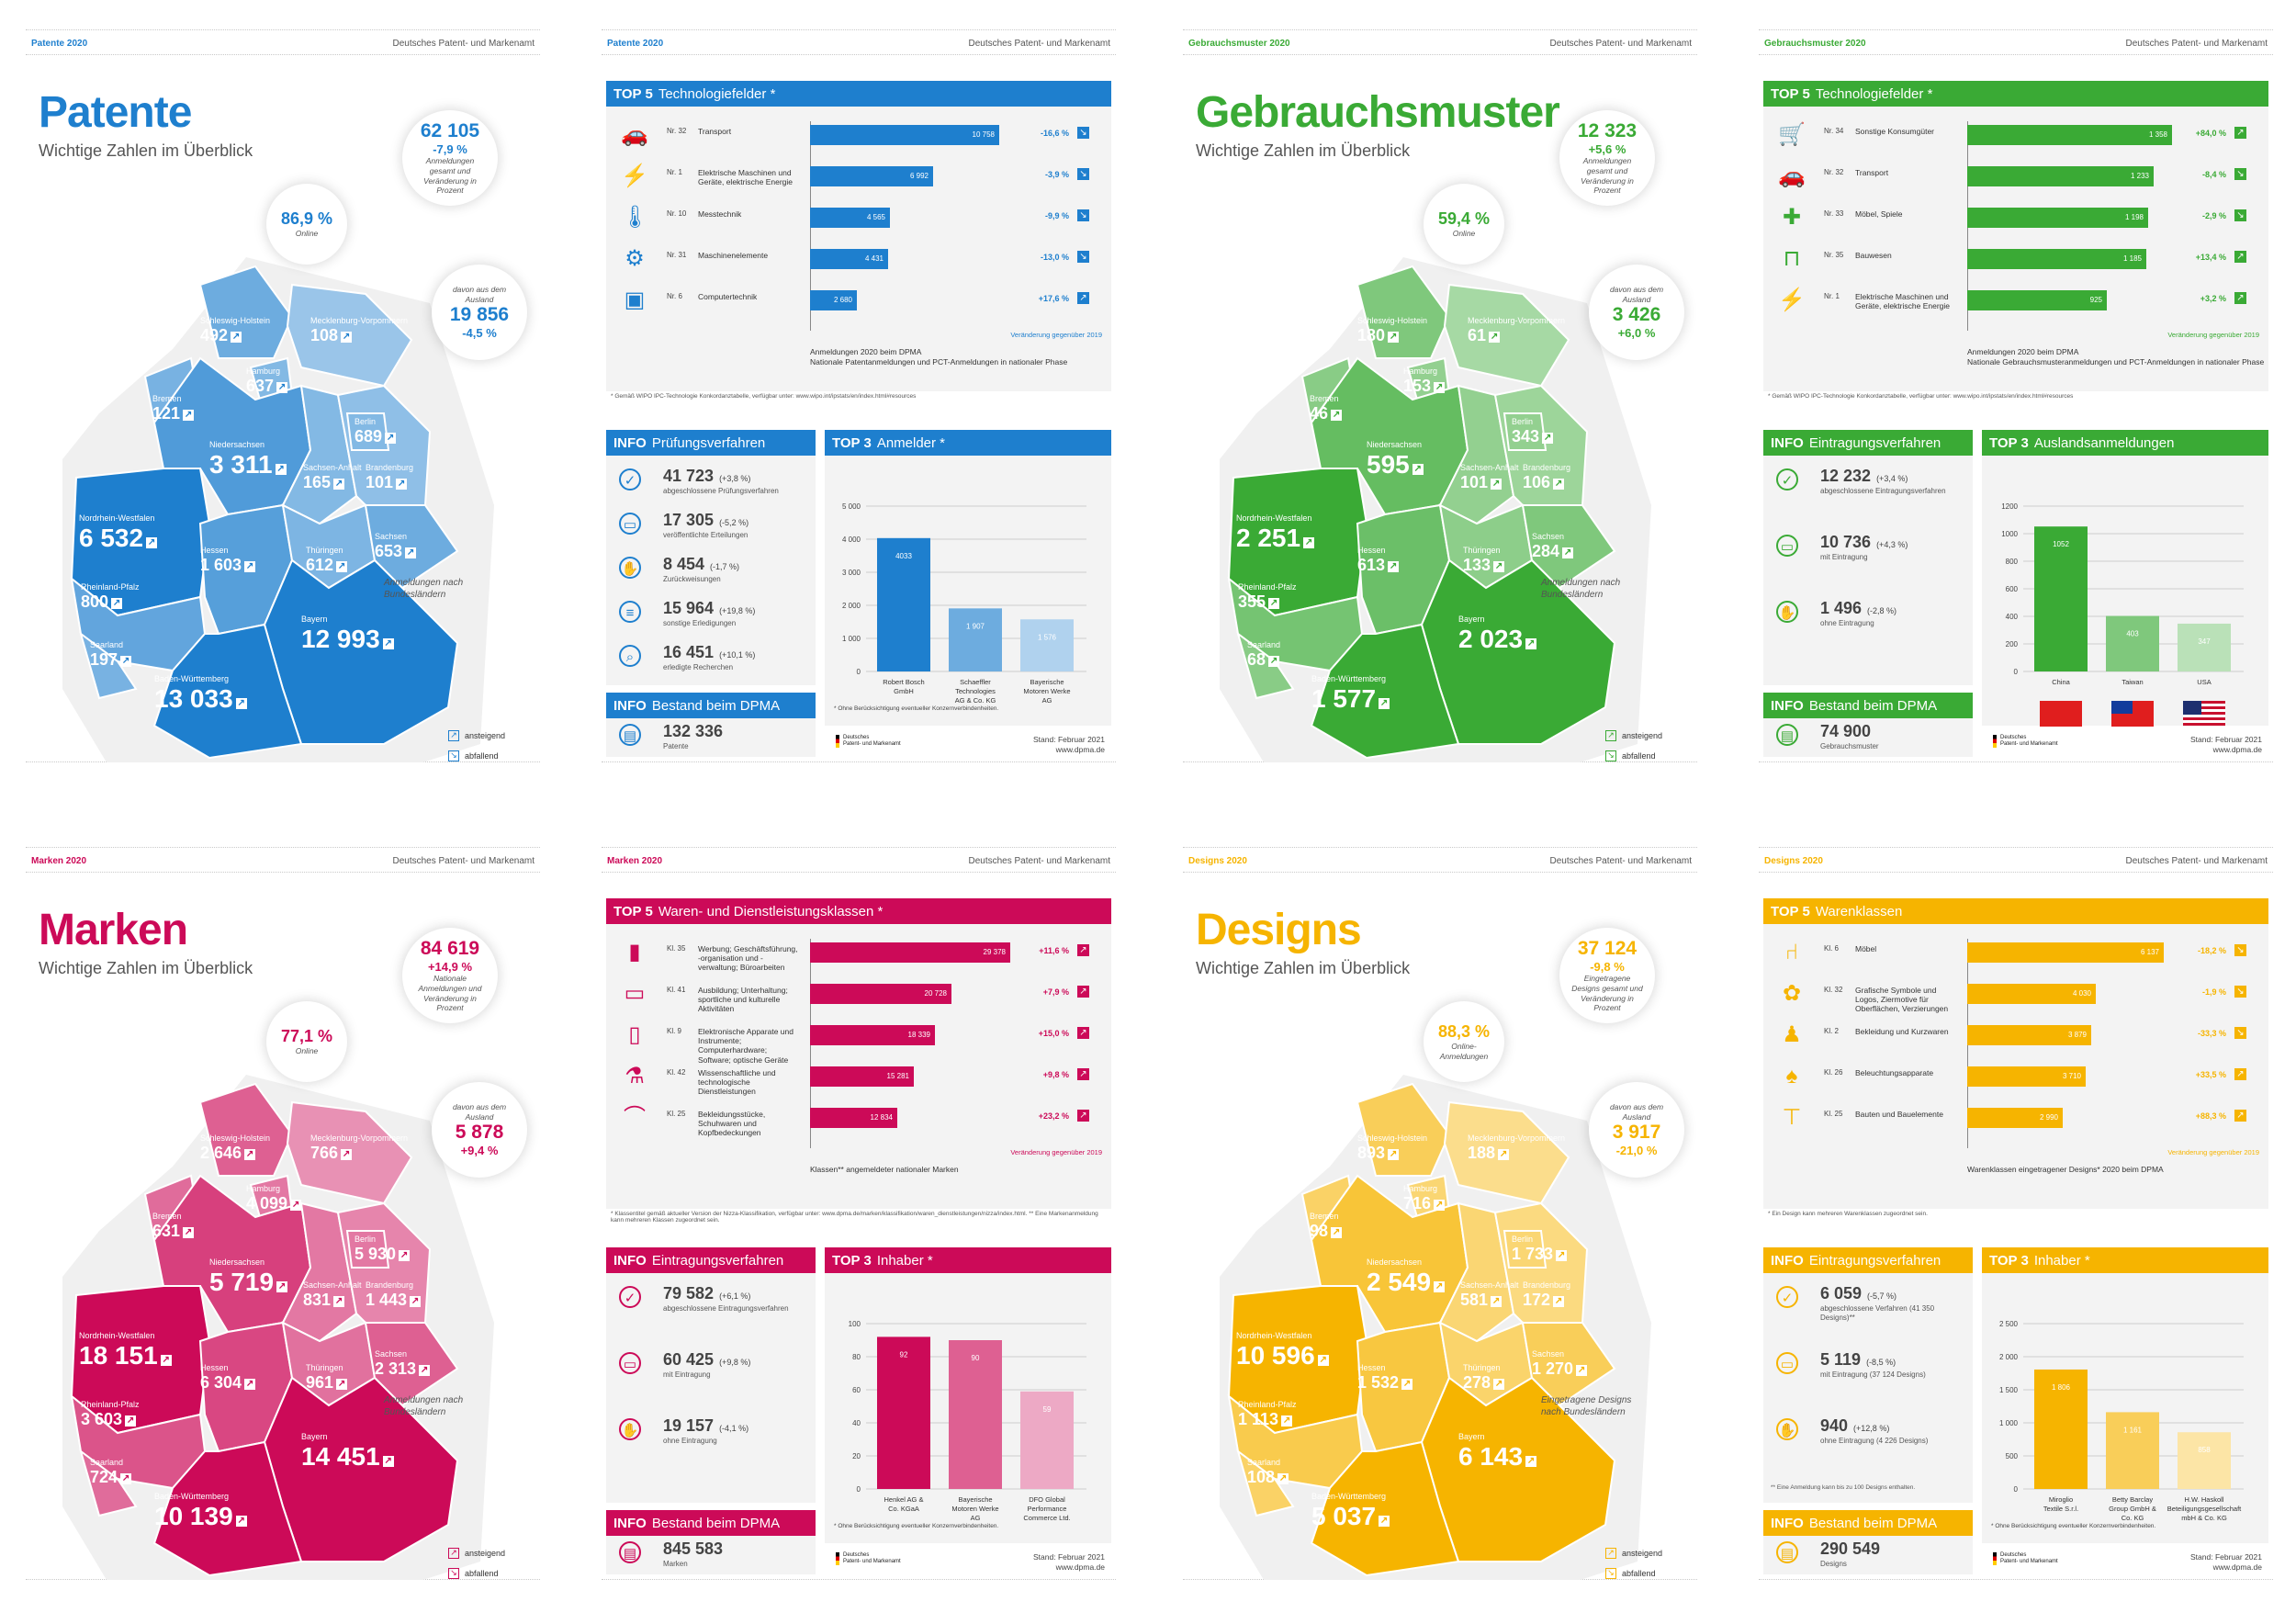 The height and width of the screenshot is (1624, 2296). I want to click on state-mv-label: Mecklenburg-Vorpommern766↗, so click(359, 1148).